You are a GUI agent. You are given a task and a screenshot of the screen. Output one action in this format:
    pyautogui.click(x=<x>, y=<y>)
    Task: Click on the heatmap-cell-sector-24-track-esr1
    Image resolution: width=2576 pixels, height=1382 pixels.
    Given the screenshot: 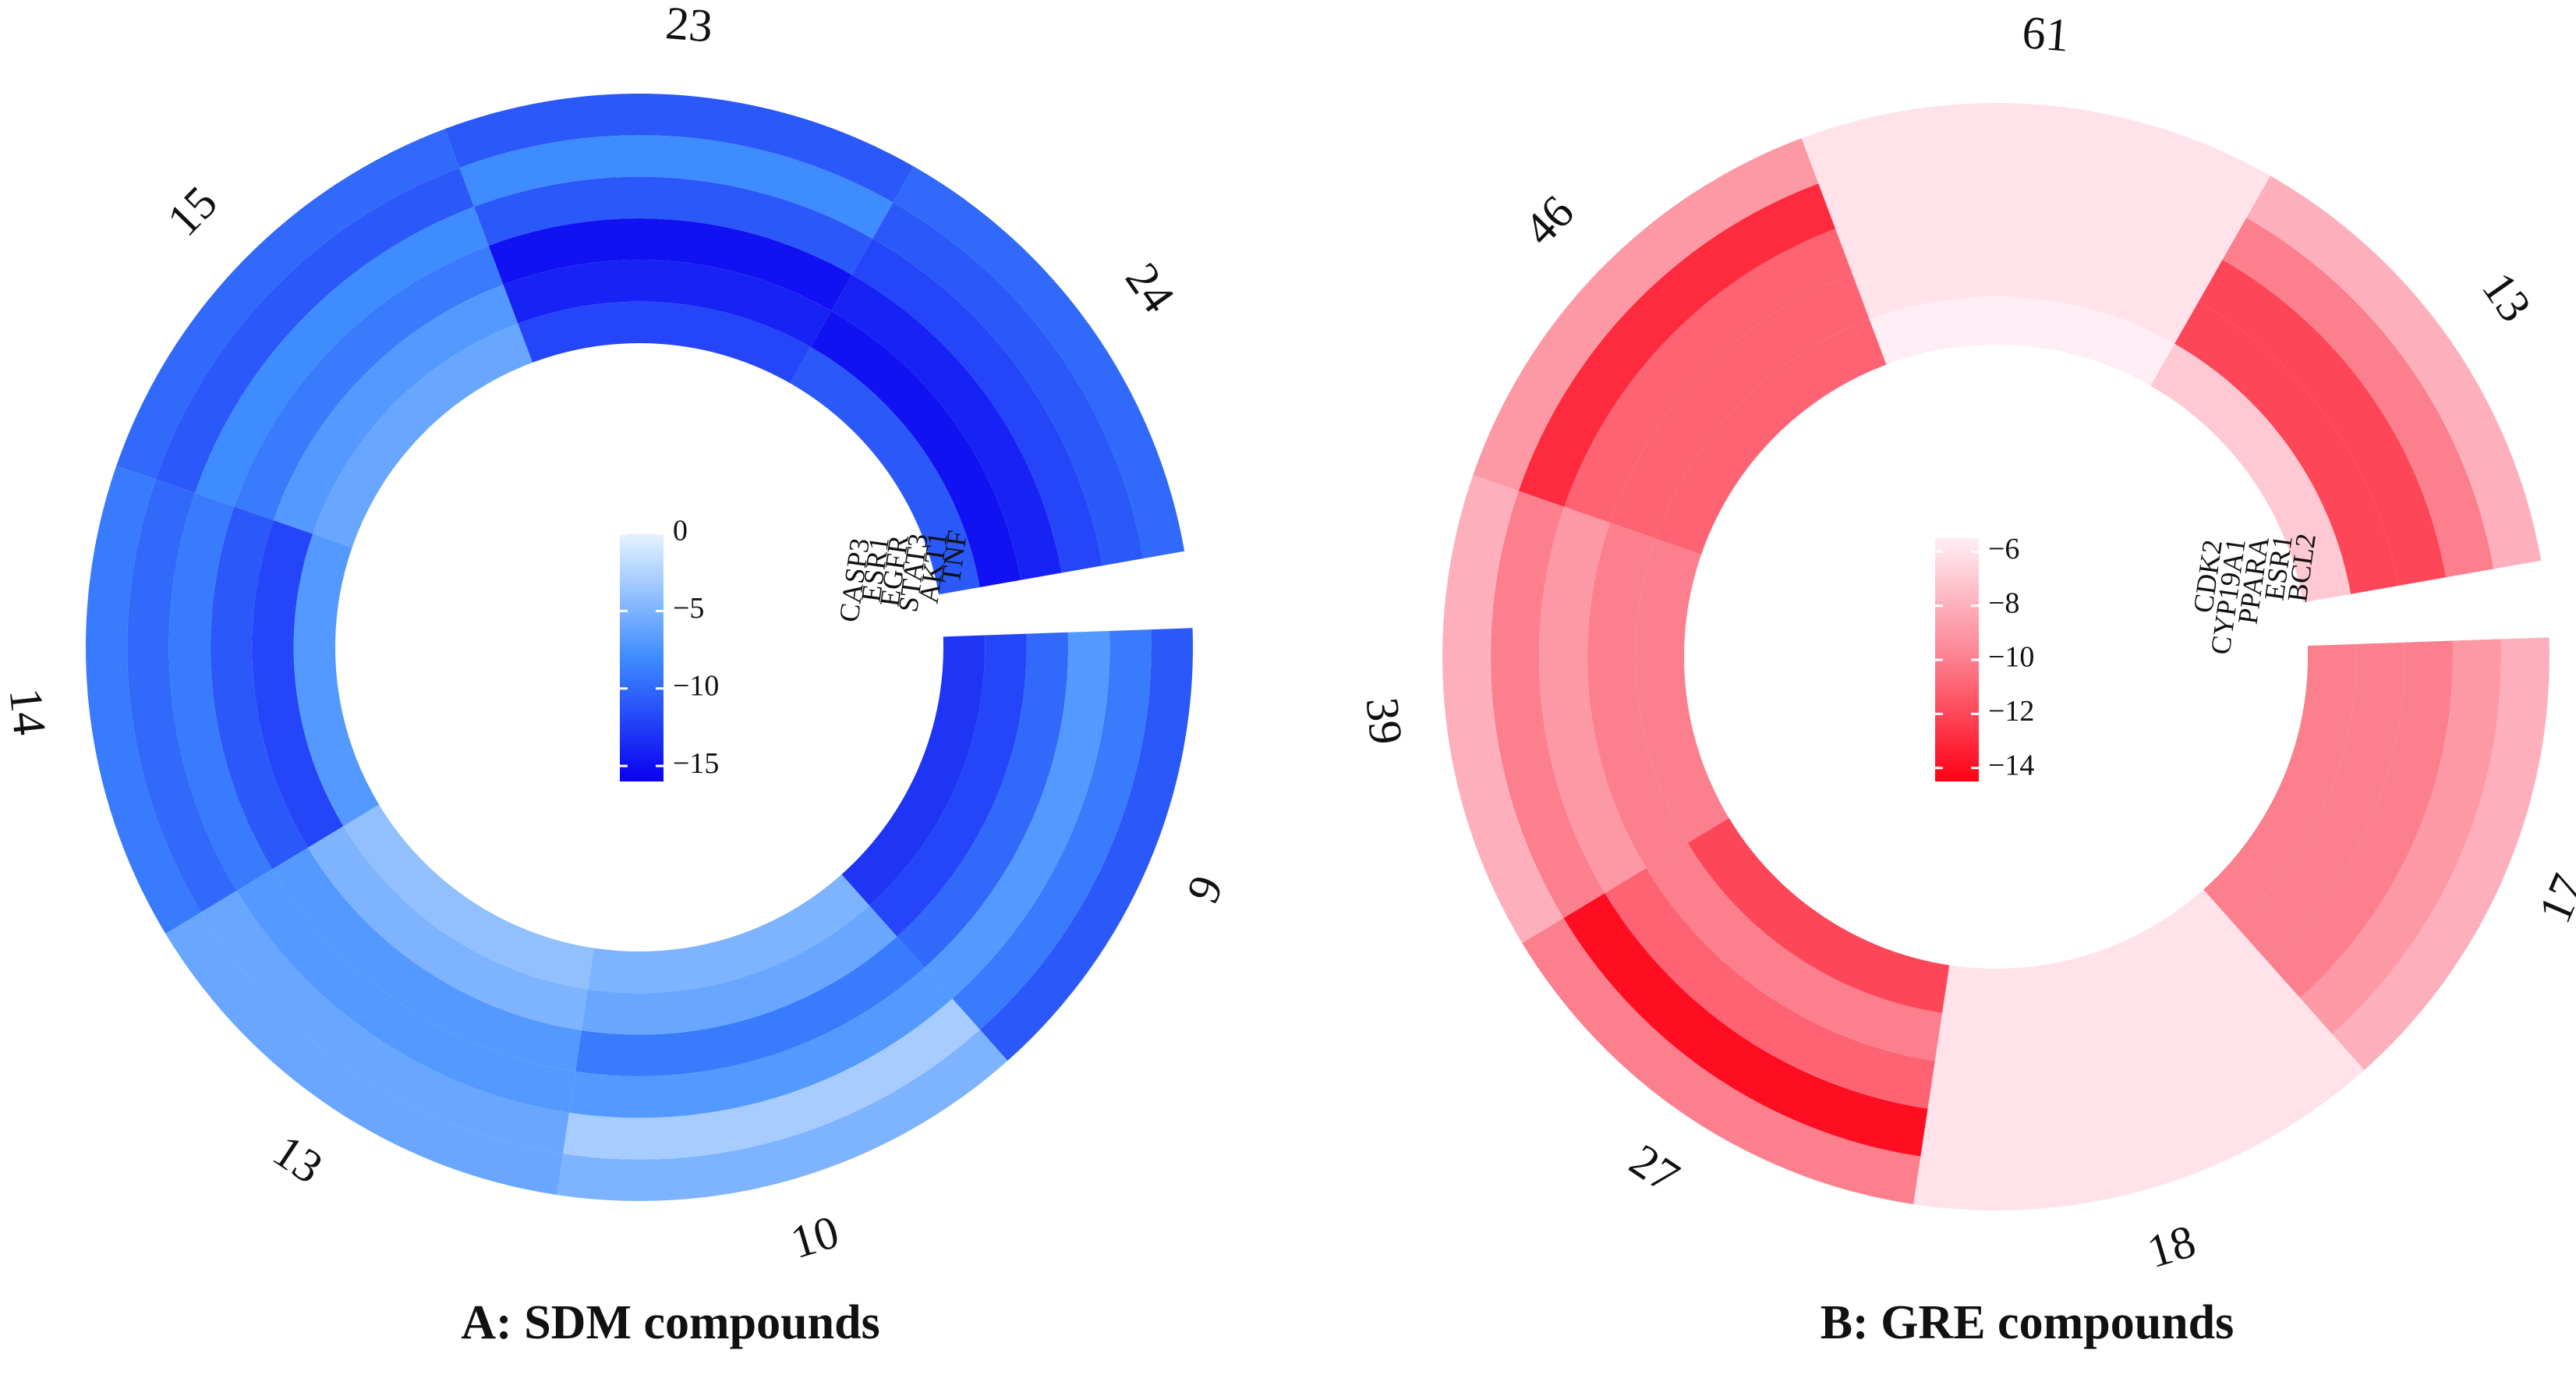 What is the action you would take?
    pyautogui.click(x=916, y=449)
    